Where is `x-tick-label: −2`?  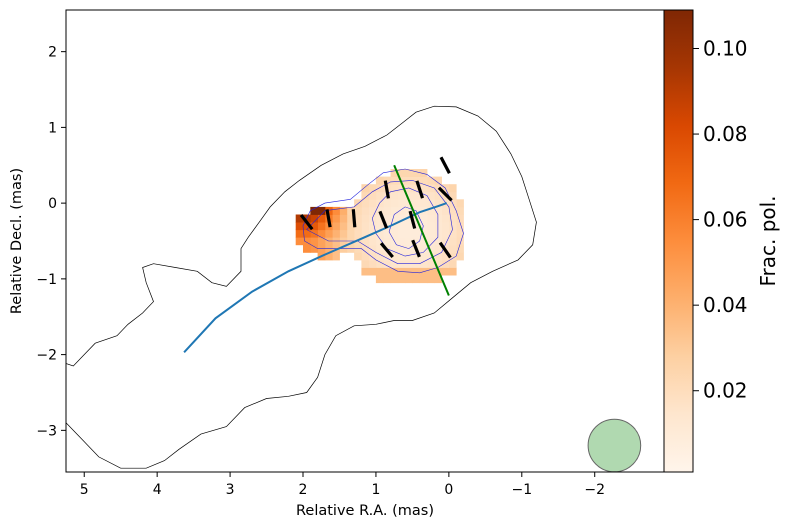
x-tick-label: −2 is located at coordinates (594, 490).